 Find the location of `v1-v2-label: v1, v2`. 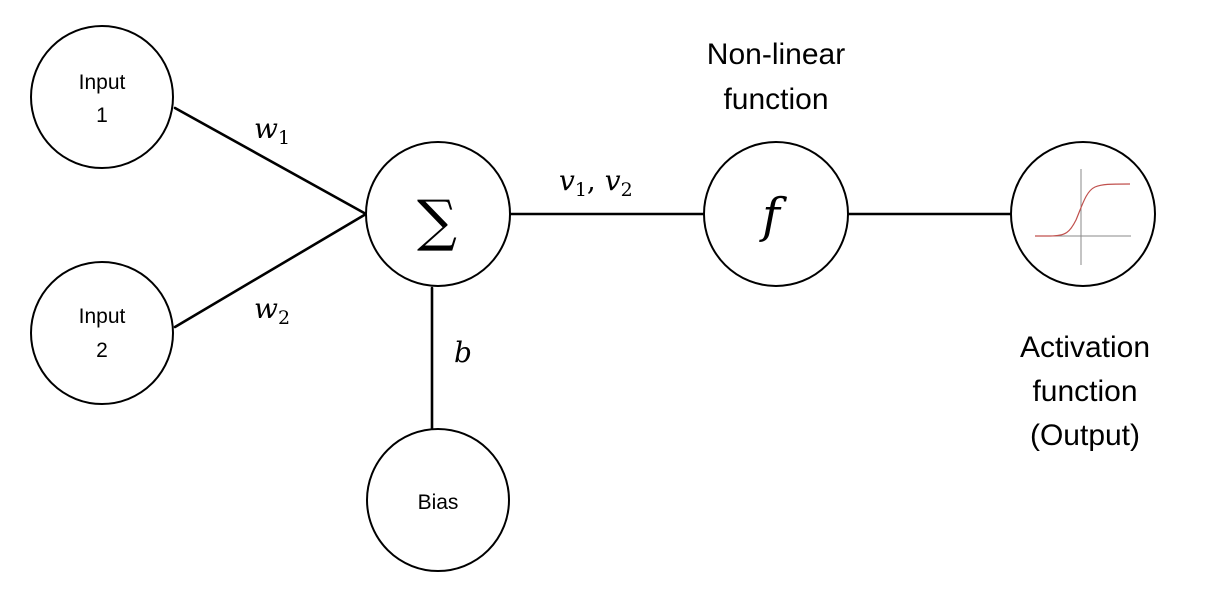

v1-v2-label: v1, v2 is located at coordinates (596, 182).